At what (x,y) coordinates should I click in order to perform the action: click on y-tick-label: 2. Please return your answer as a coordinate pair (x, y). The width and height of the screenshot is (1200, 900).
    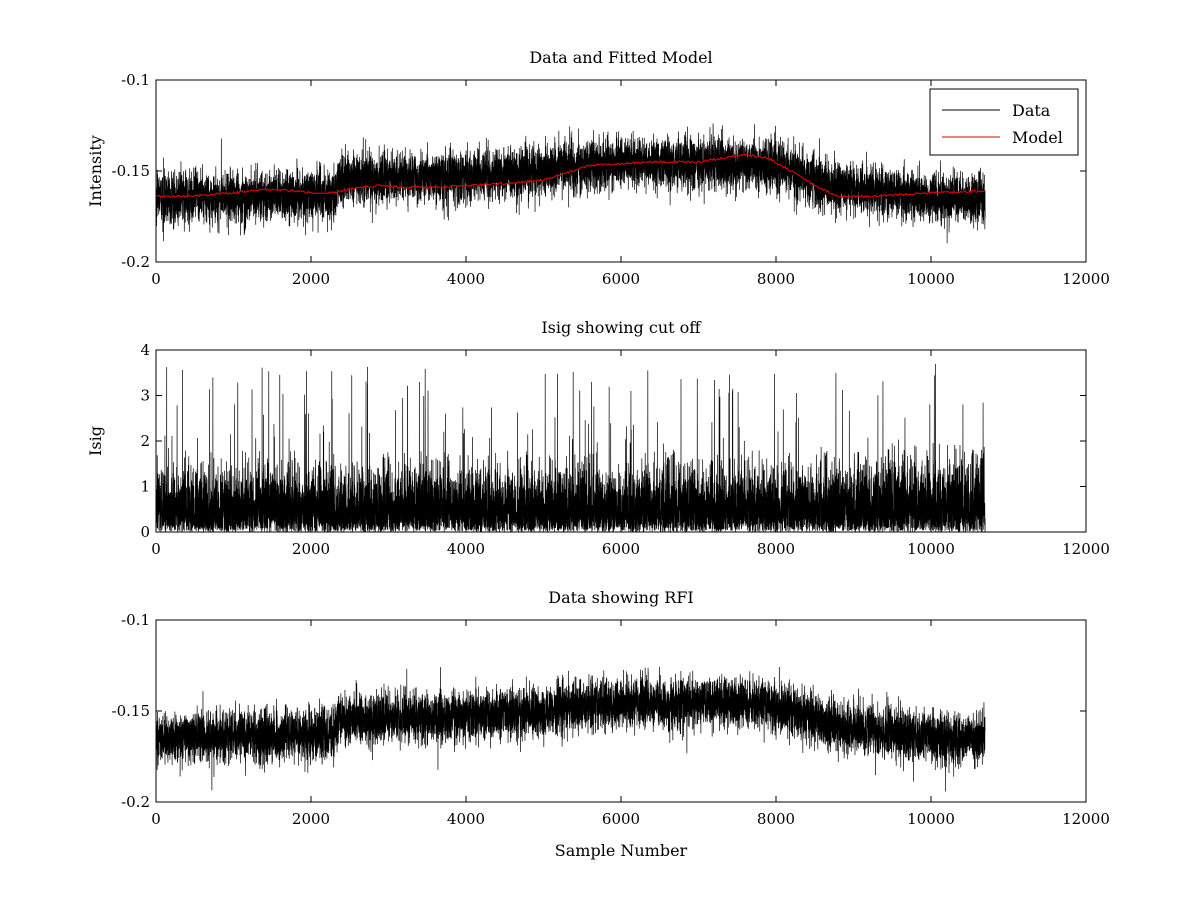
    Looking at the image, I should click on (145, 441).